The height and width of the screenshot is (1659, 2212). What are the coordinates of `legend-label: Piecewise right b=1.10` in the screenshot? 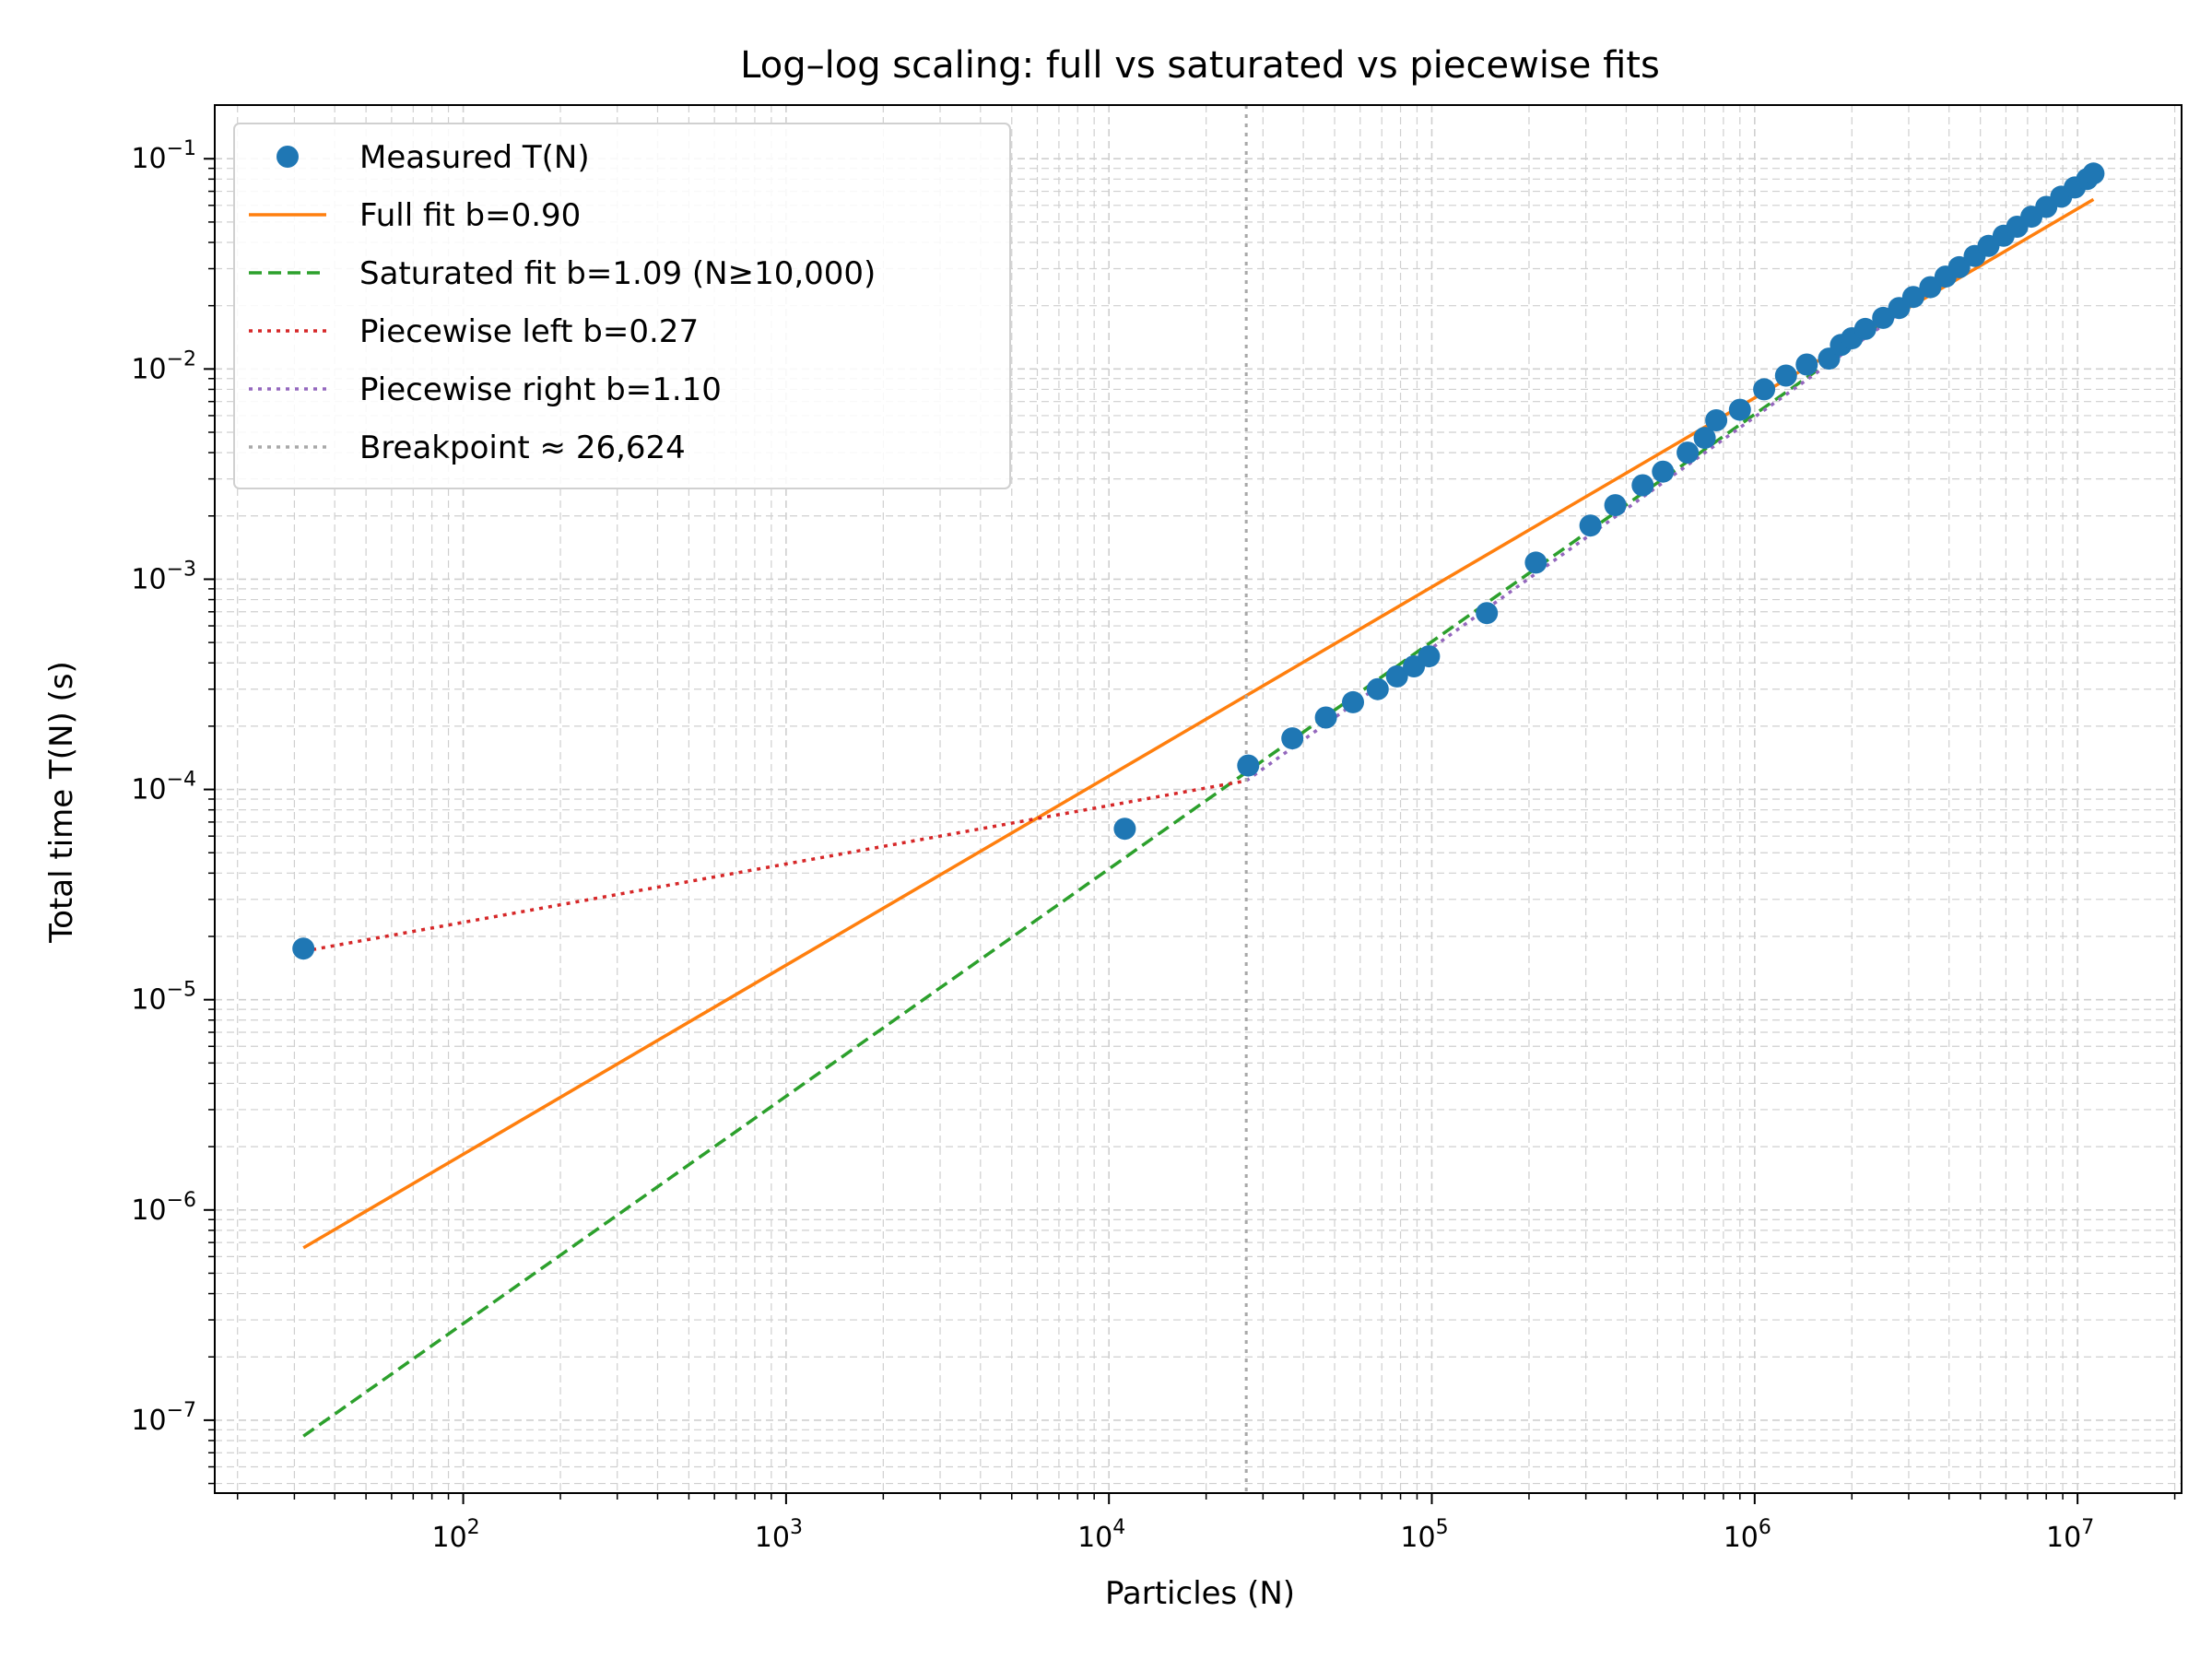 It's located at (540, 389).